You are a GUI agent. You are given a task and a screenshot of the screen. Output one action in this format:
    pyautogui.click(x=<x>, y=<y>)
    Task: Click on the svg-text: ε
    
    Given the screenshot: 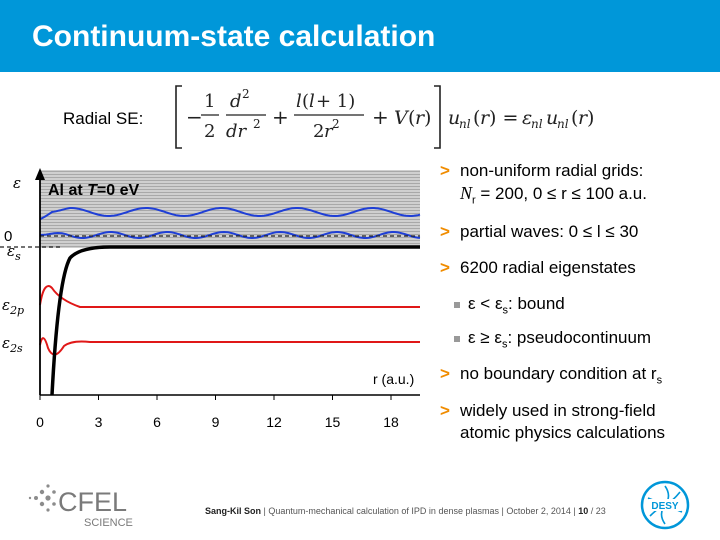 What is the action you would take?
    pyautogui.click(x=527, y=118)
    